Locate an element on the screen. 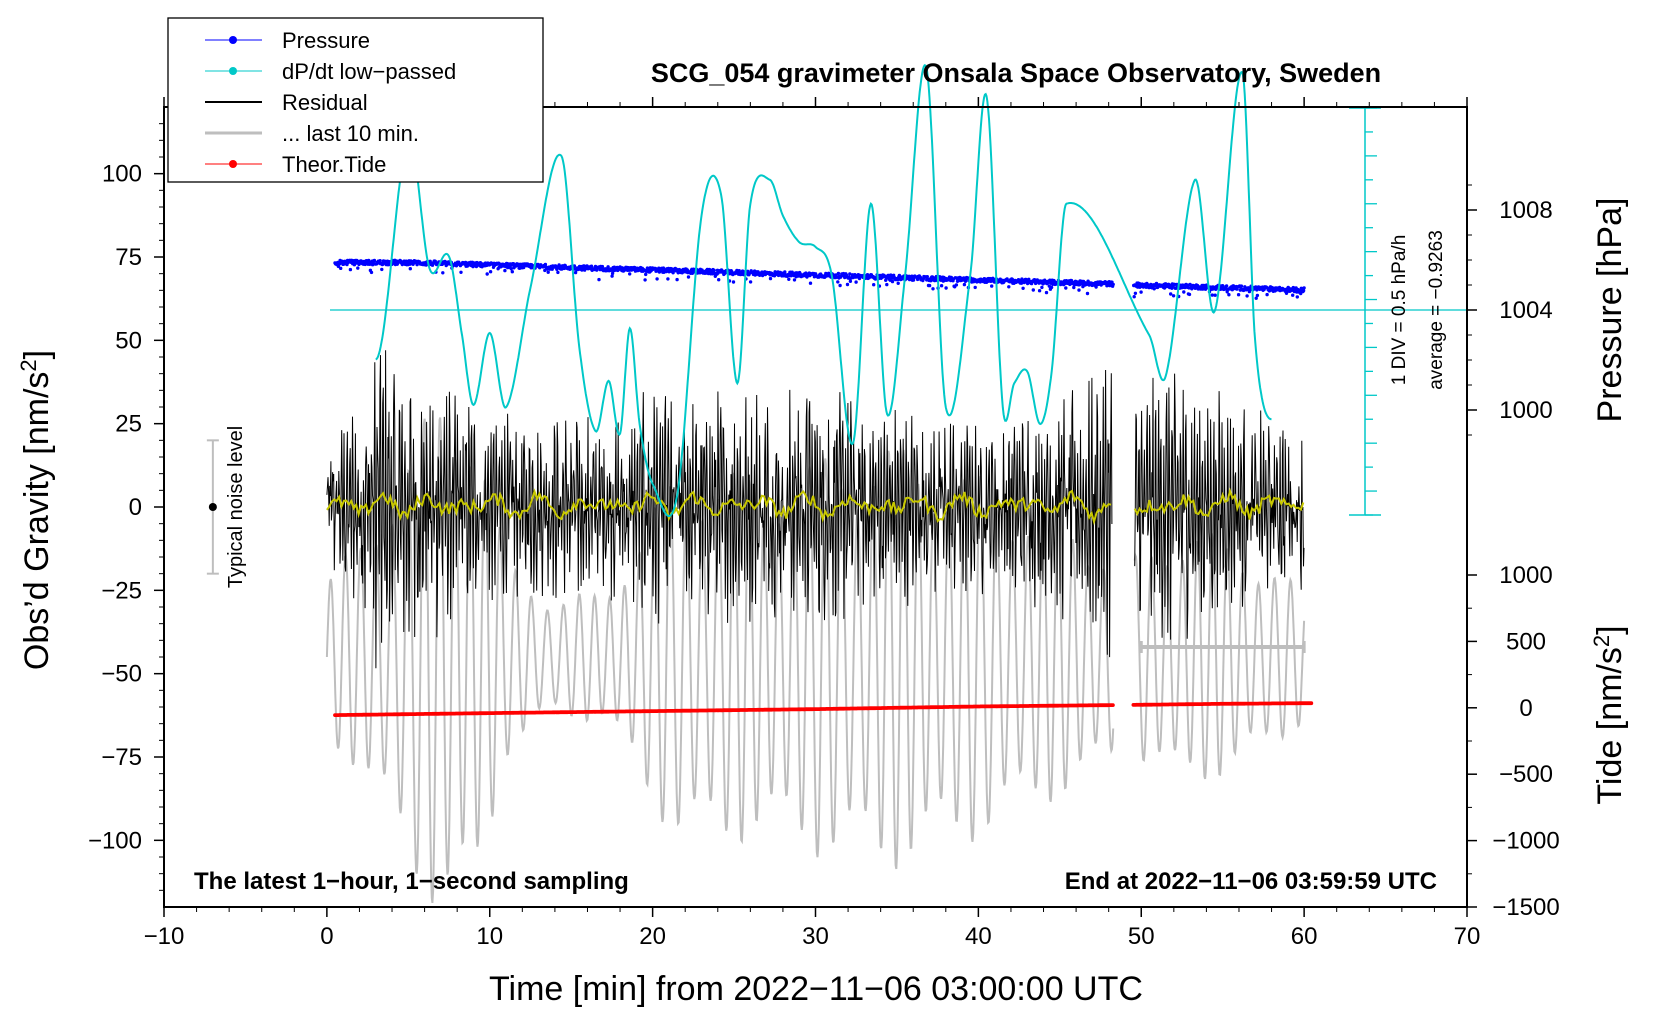 The image size is (1660, 1020). smoothed-residual-line is located at coordinates (815, 506).